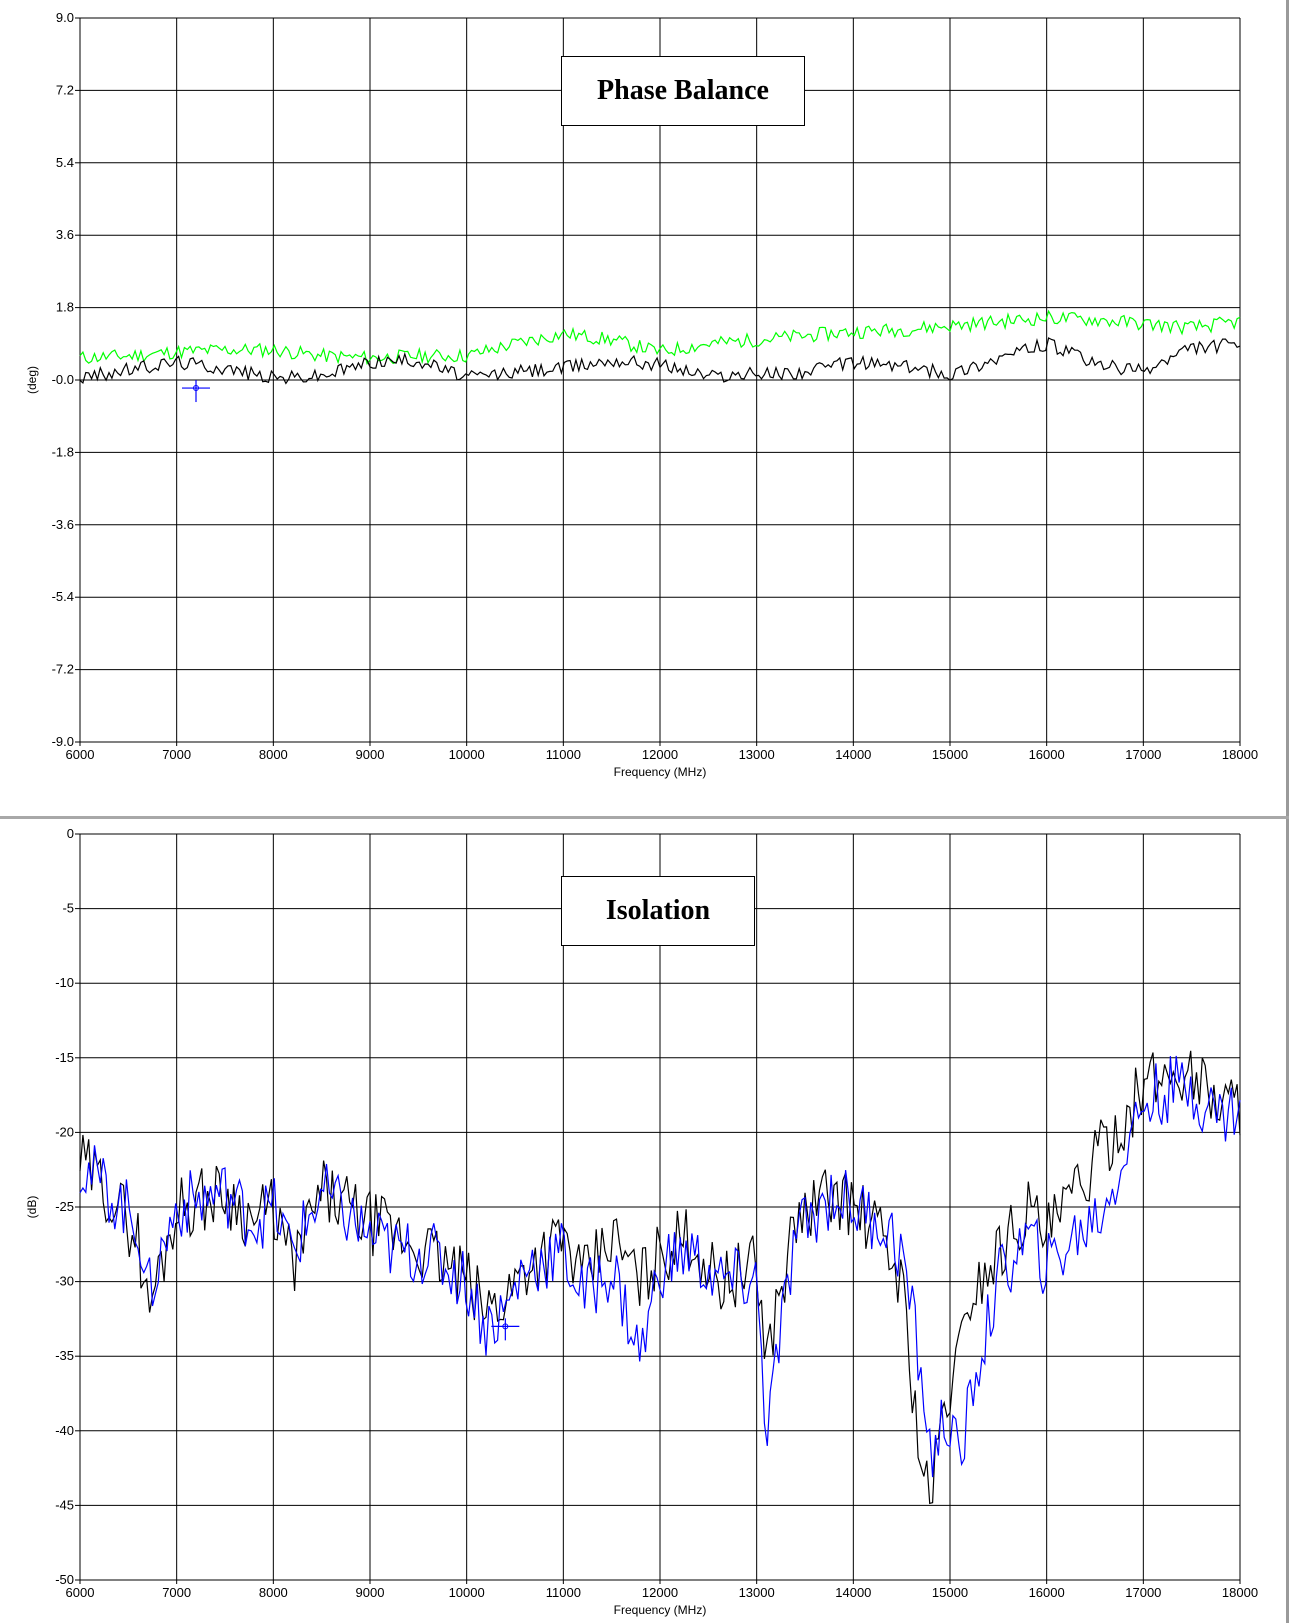  What do you see at coordinates (63, 524) in the screenshot?
I see `y-tick-label: -3.6` at bounding box center [63, 524].